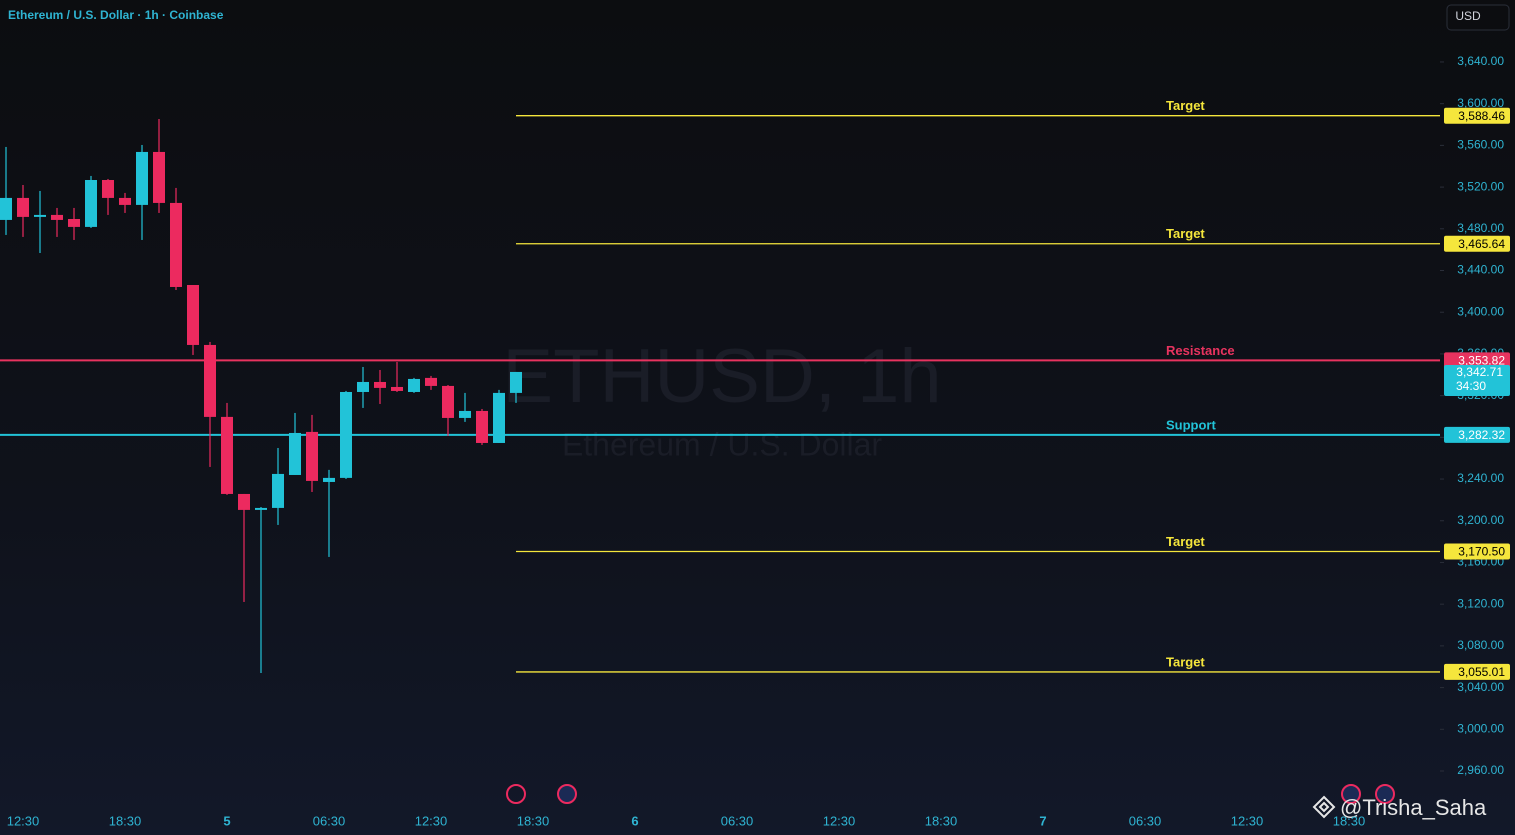 The width and height of the screenshot is (1515, 835). Describe the element at coordinates (1480, 228) in the screenshot. I see `y-tick-label: 3,480.00` at that location.